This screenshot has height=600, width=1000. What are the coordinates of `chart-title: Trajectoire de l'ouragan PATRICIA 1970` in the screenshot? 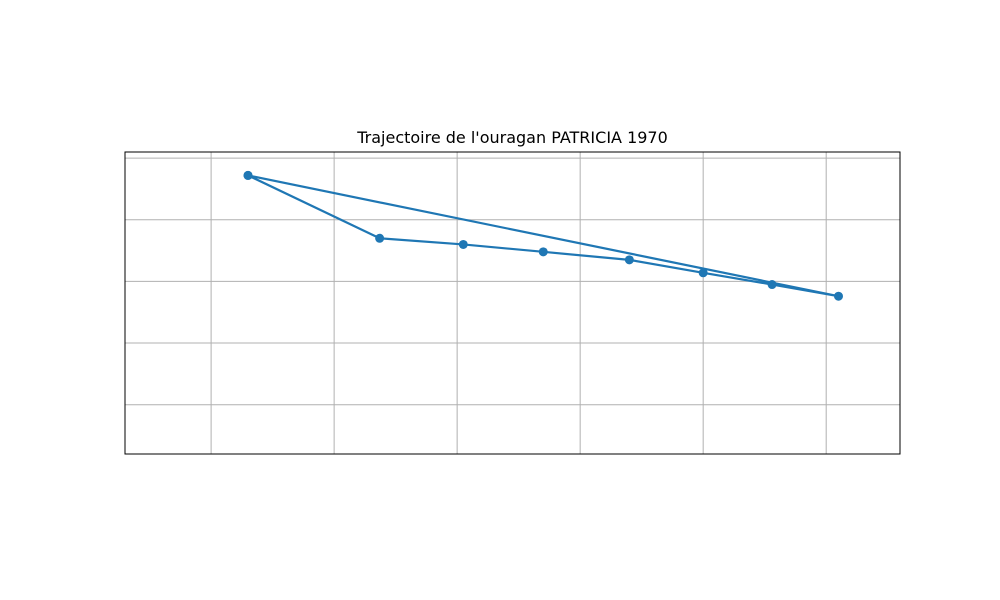 It's located at (512, 137).